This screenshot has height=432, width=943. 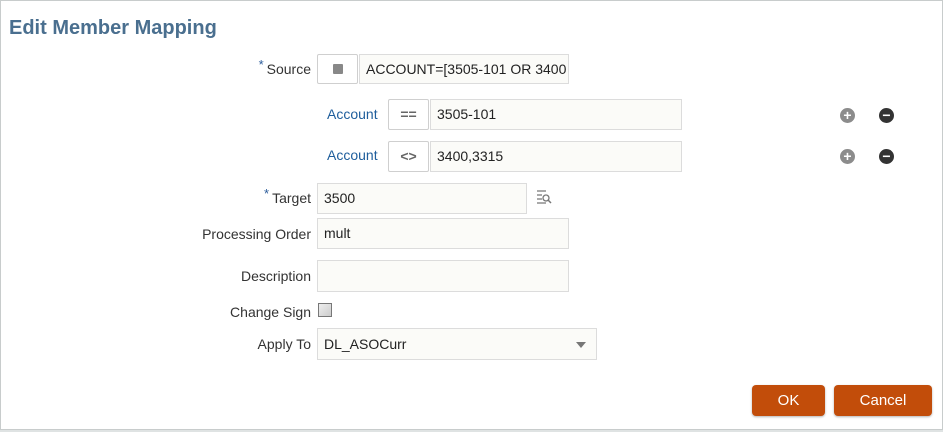 I want to click on source-label-text: Source, so click(x=288, y=69).